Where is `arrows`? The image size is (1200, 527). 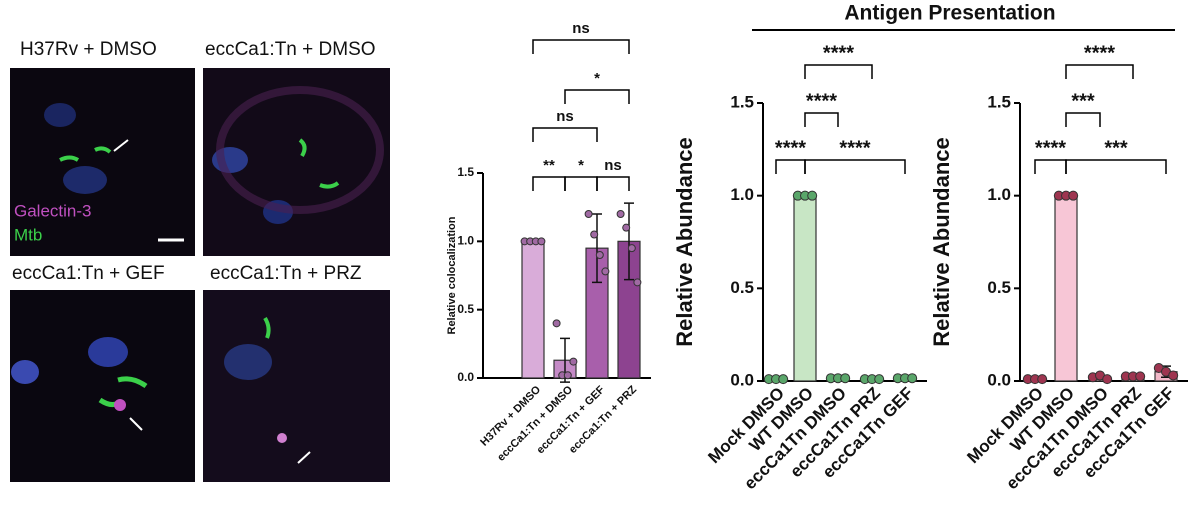
arrows is located at coordinates (212, 301).